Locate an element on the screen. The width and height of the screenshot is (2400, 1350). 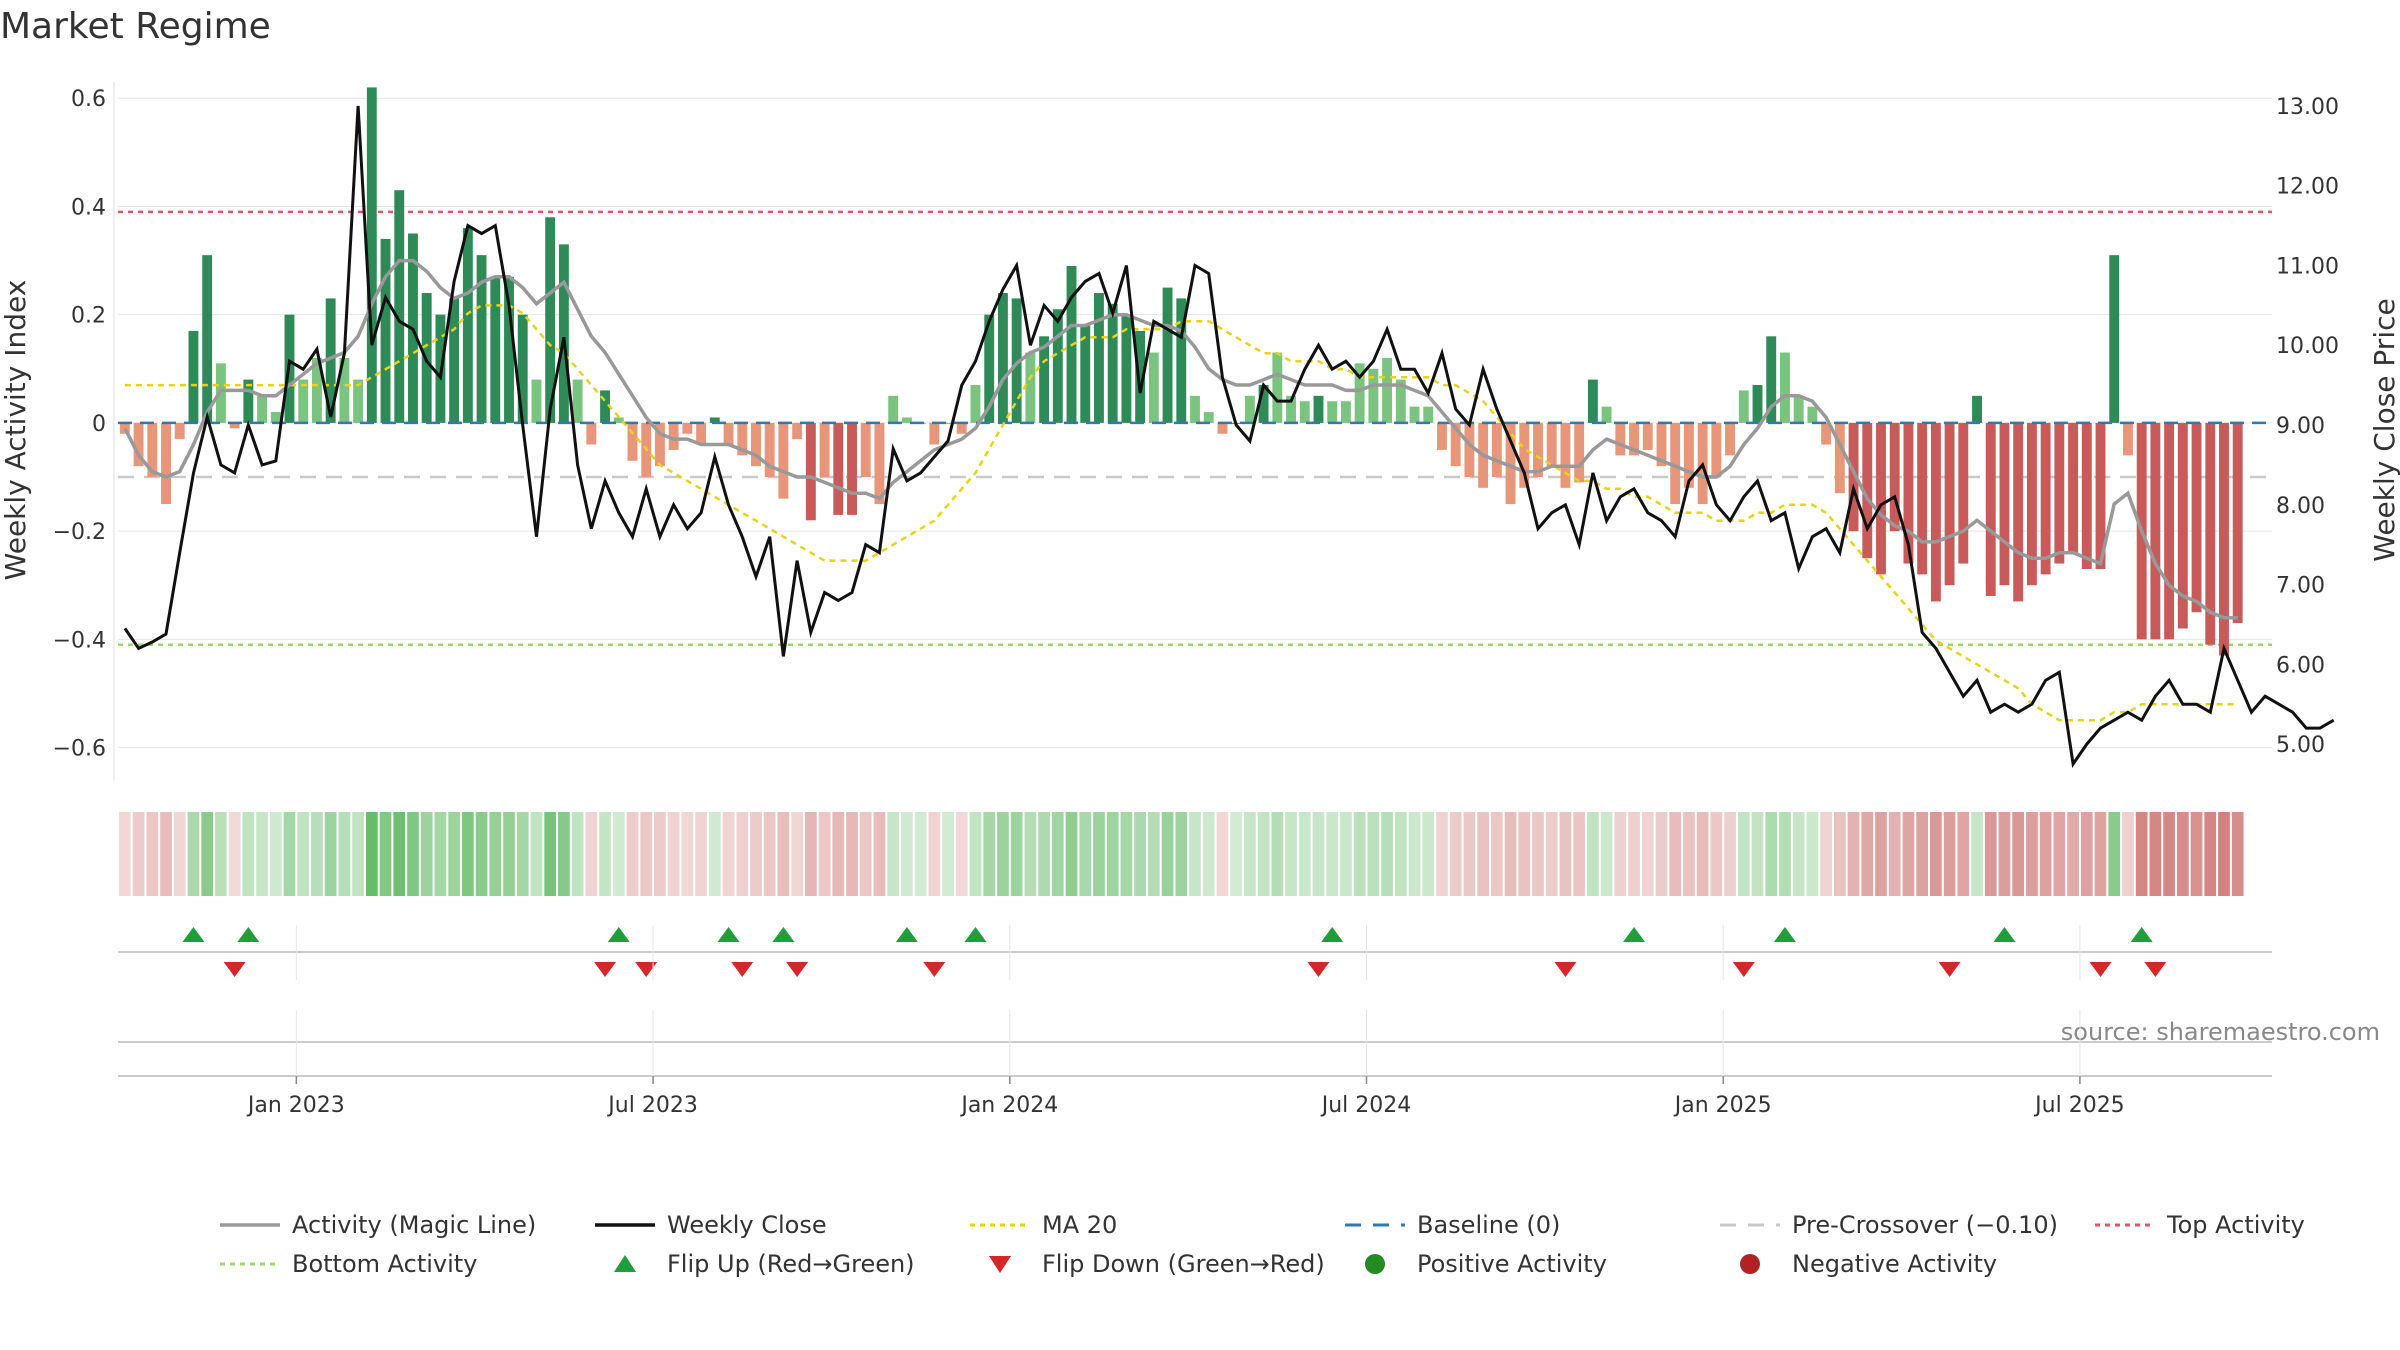
legend-label: MA 20 is located at coordinates (1079, 1225).